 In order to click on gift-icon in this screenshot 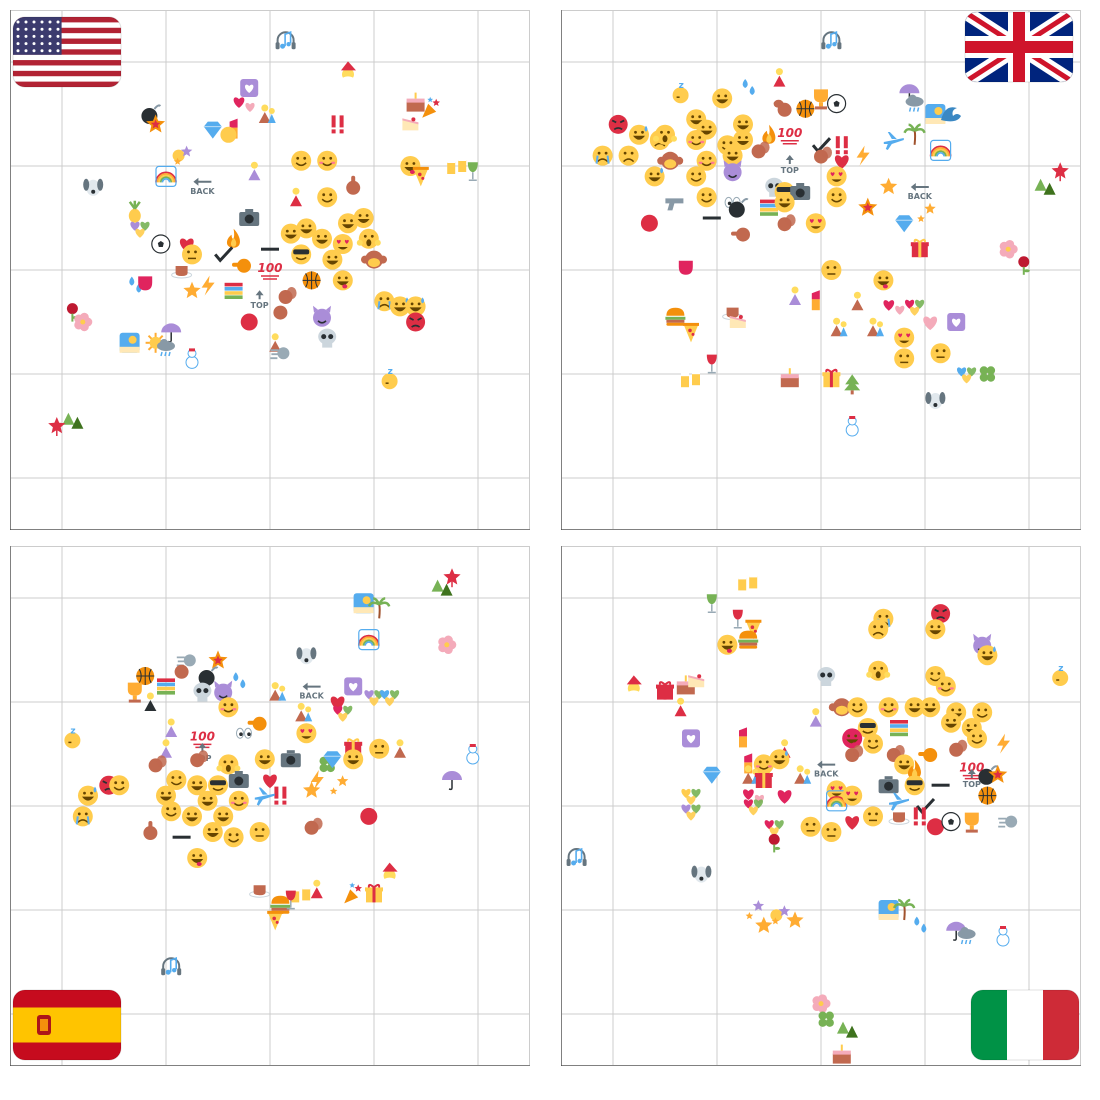, I will do `click(374, 893)`.